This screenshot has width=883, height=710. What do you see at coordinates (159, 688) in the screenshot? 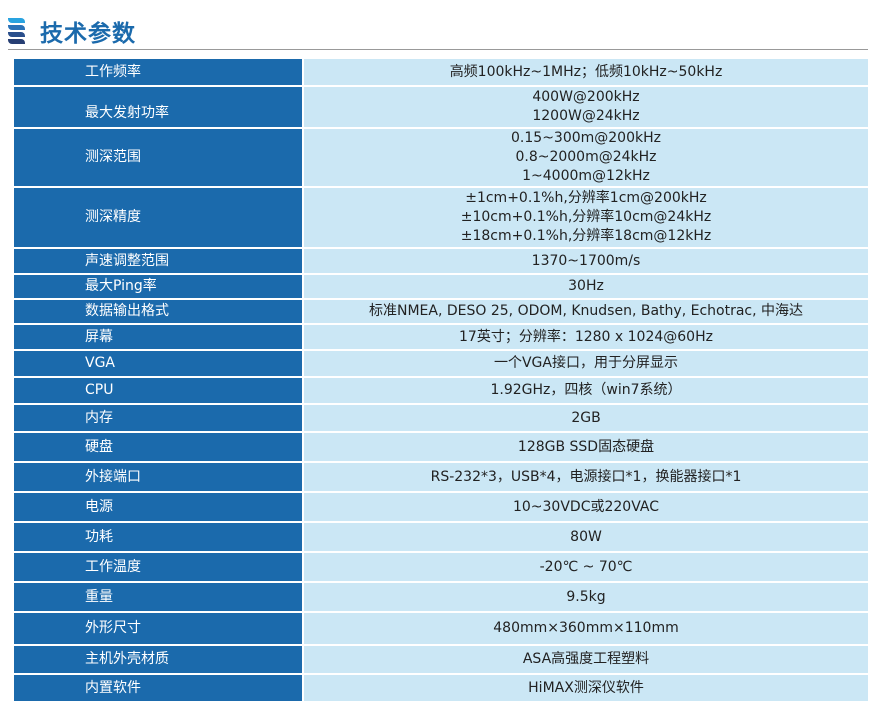
I see `spec-label: 内置软件` at bounding box center [159, 688].